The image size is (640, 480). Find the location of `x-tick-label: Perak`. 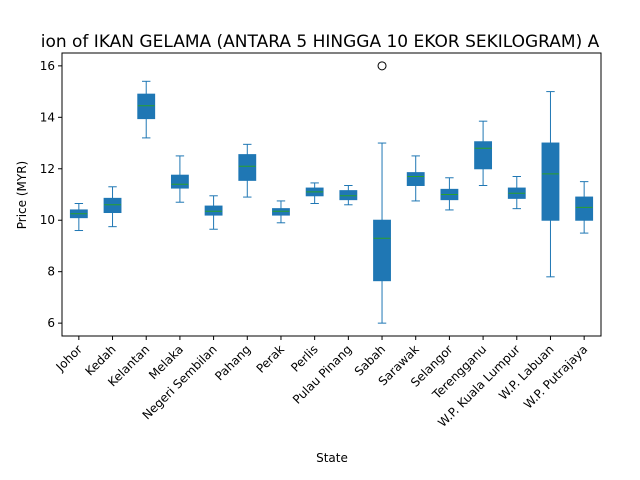

x-tick-label: Perak is located at coordinates (271, 359).